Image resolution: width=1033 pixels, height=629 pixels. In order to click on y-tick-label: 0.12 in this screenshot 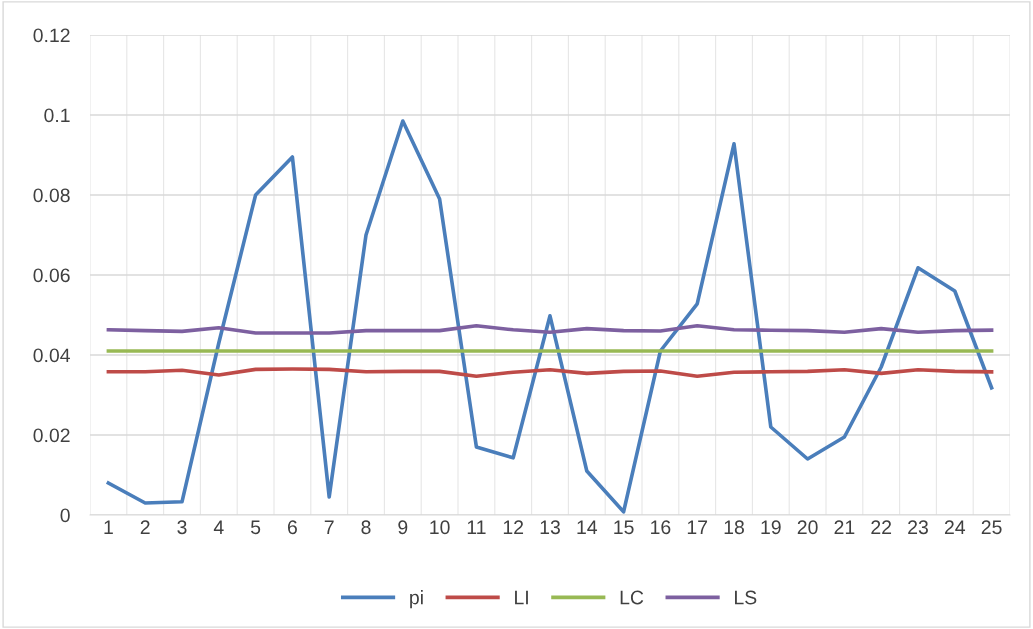, I will do `click(51, 35)`.